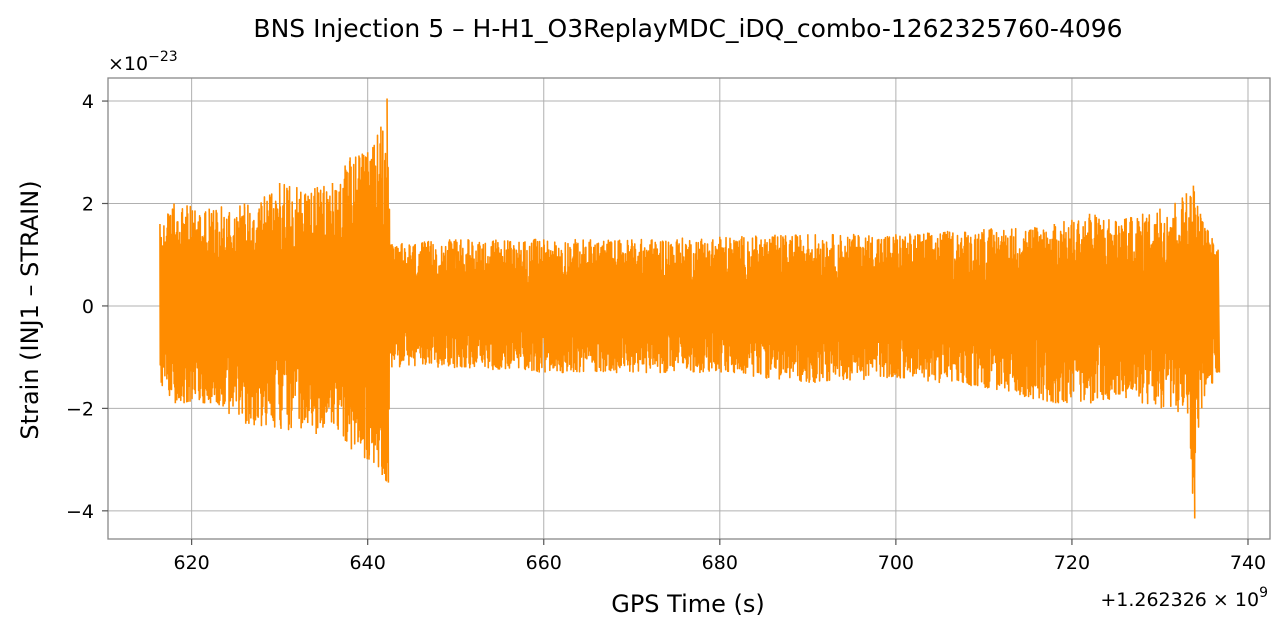 The height and width of the screenshot is (633, 1286). I want to click on y-axis-multiplier: ×10⁻²³, so click(143, 62).